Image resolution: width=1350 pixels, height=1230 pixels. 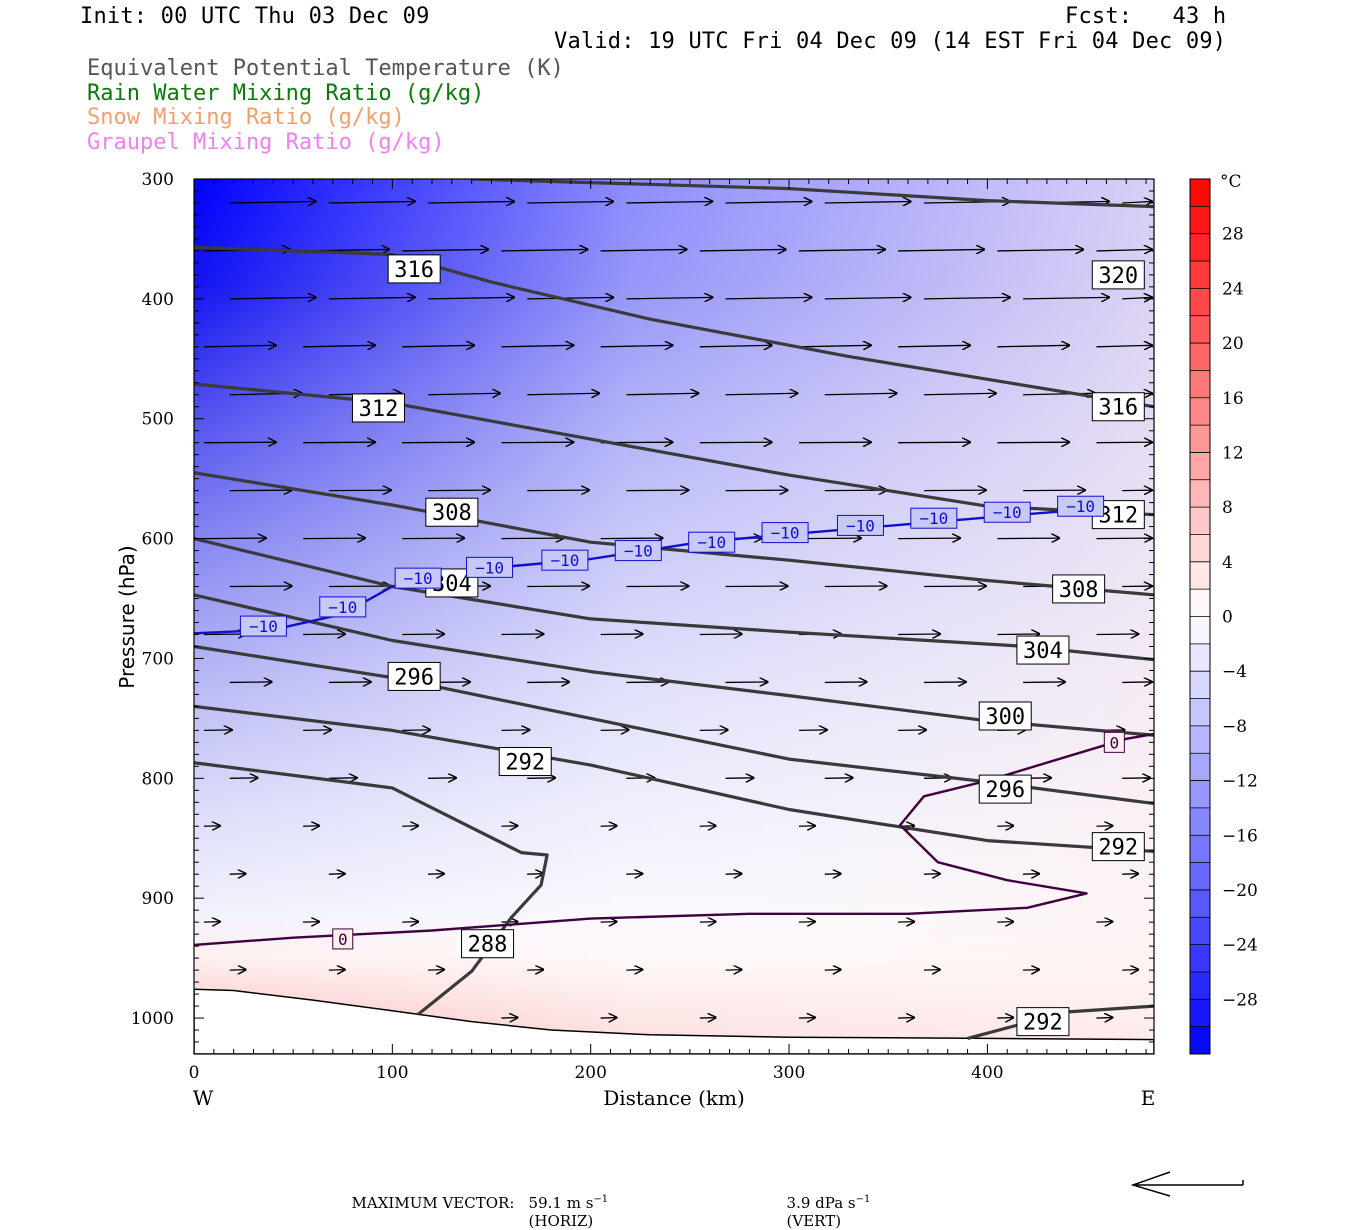 What do you see at coordinates (1240, 836) in the screenshot?
I see `colorbar-tick-label: −16` at bounding box center [1240, 836].